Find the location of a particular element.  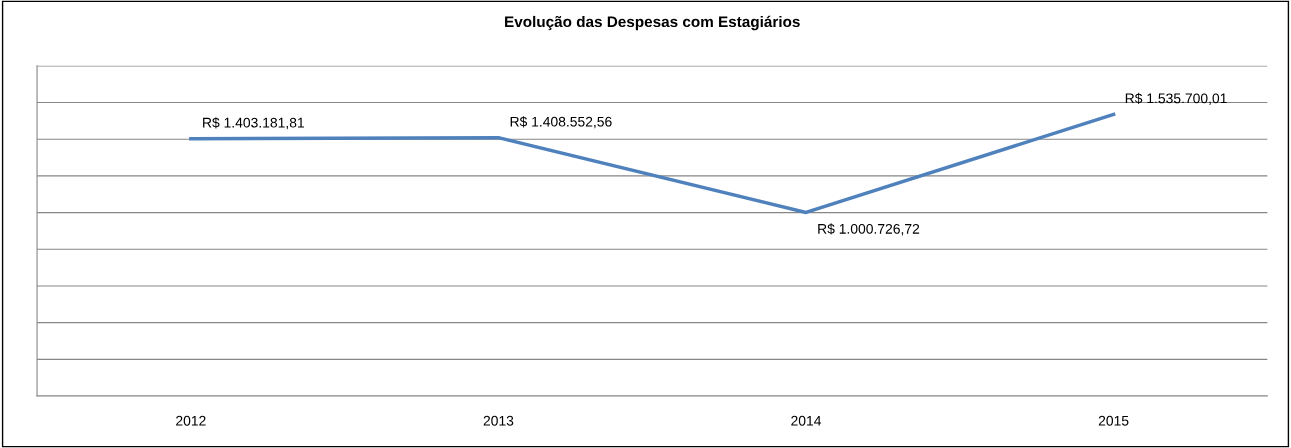

data-label: R$ 1.000.726,72 is located at coordinates (869, 229).